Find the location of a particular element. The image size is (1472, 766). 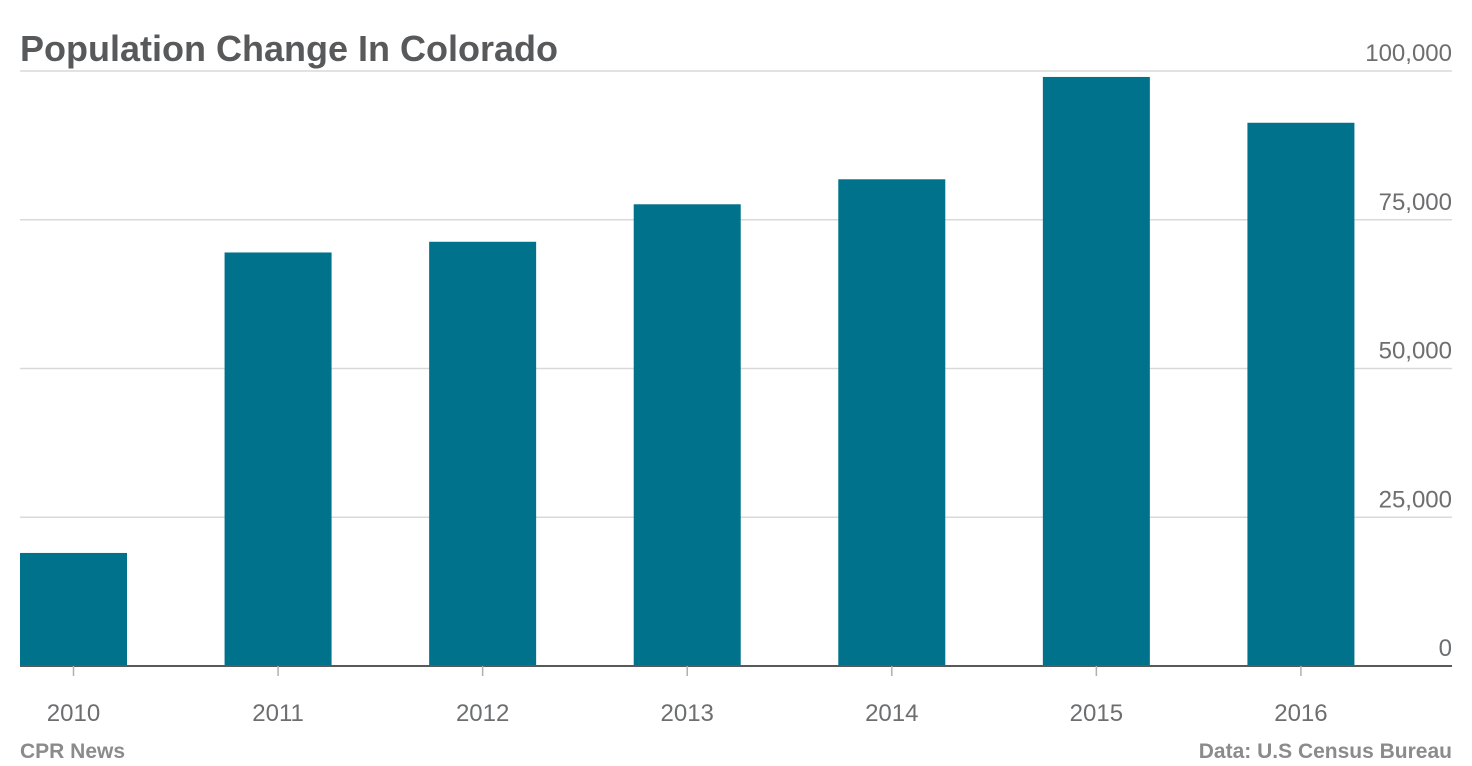

x-tick-label: 2012 is located at coordinates (482, 713).